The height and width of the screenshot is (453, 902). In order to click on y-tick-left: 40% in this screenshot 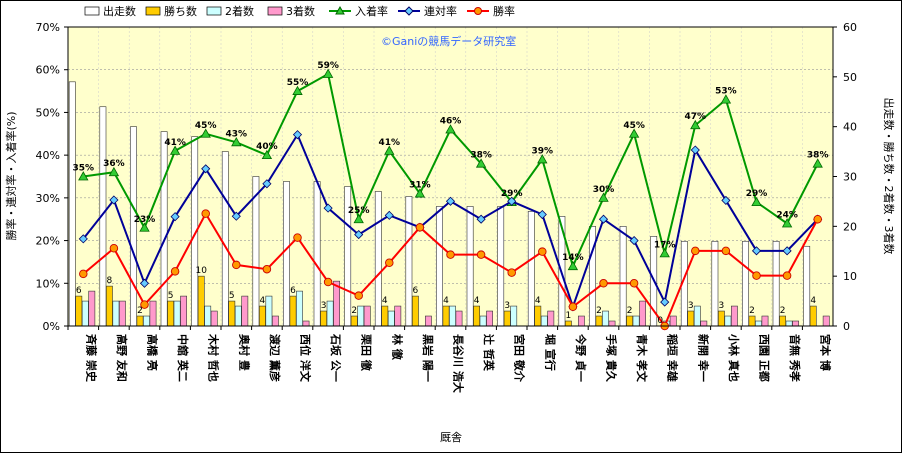, I will do `click(48, 155)`.